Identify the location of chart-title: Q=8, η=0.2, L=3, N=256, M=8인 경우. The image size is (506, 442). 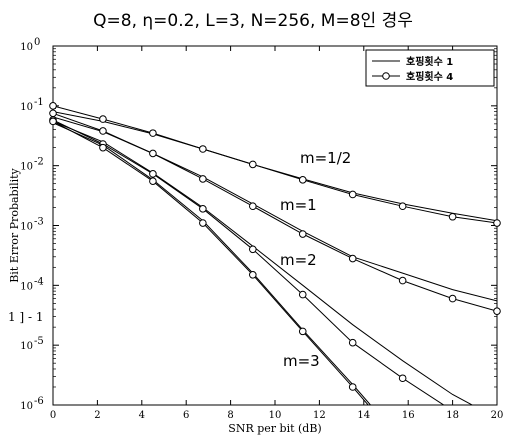
(253, 21).